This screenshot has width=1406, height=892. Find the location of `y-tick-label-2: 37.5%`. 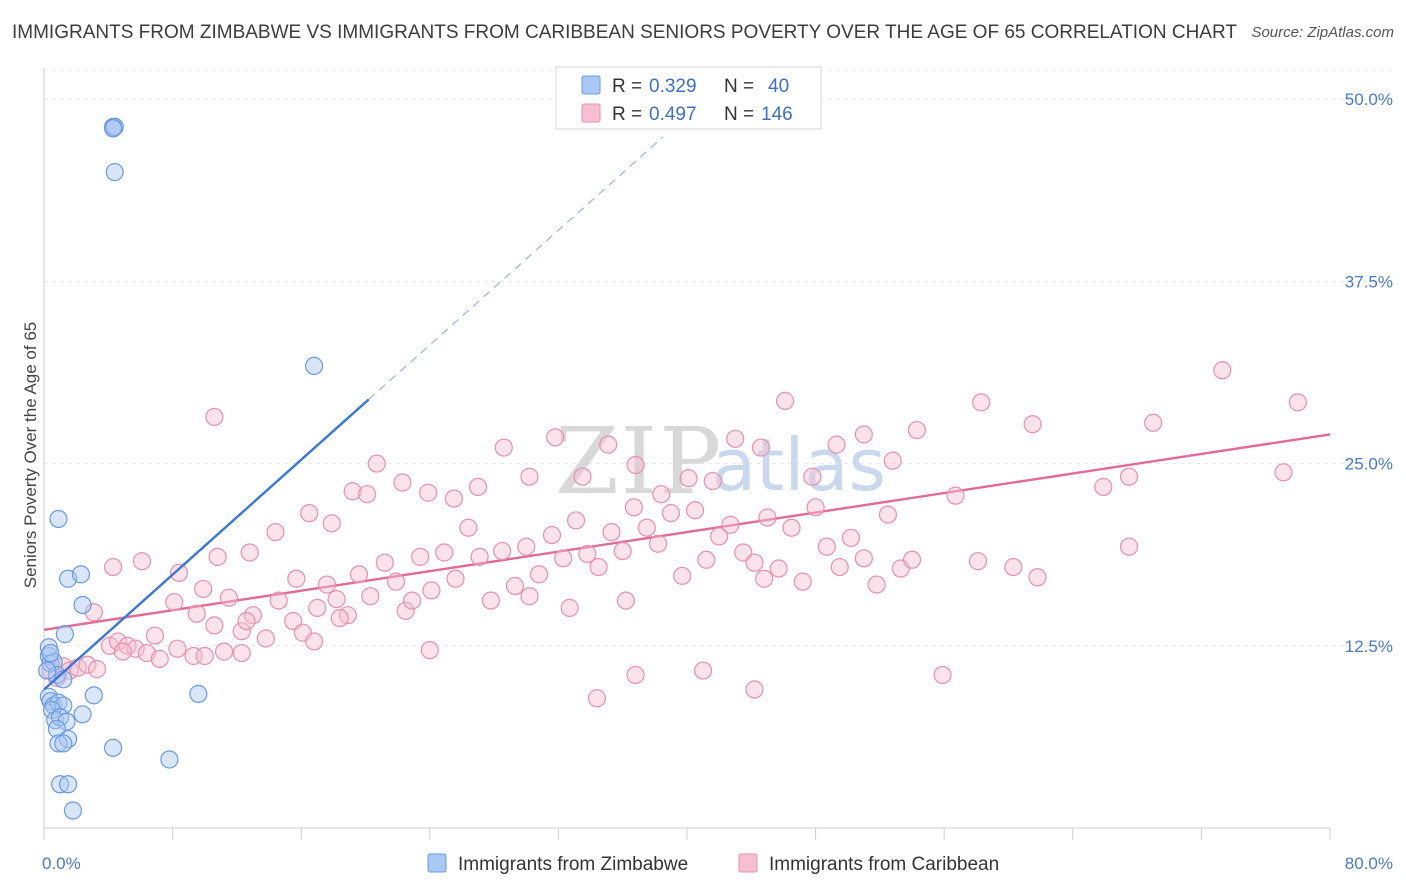

y-tick-label-2: 37.5% is located at coordinates (1369, 281).